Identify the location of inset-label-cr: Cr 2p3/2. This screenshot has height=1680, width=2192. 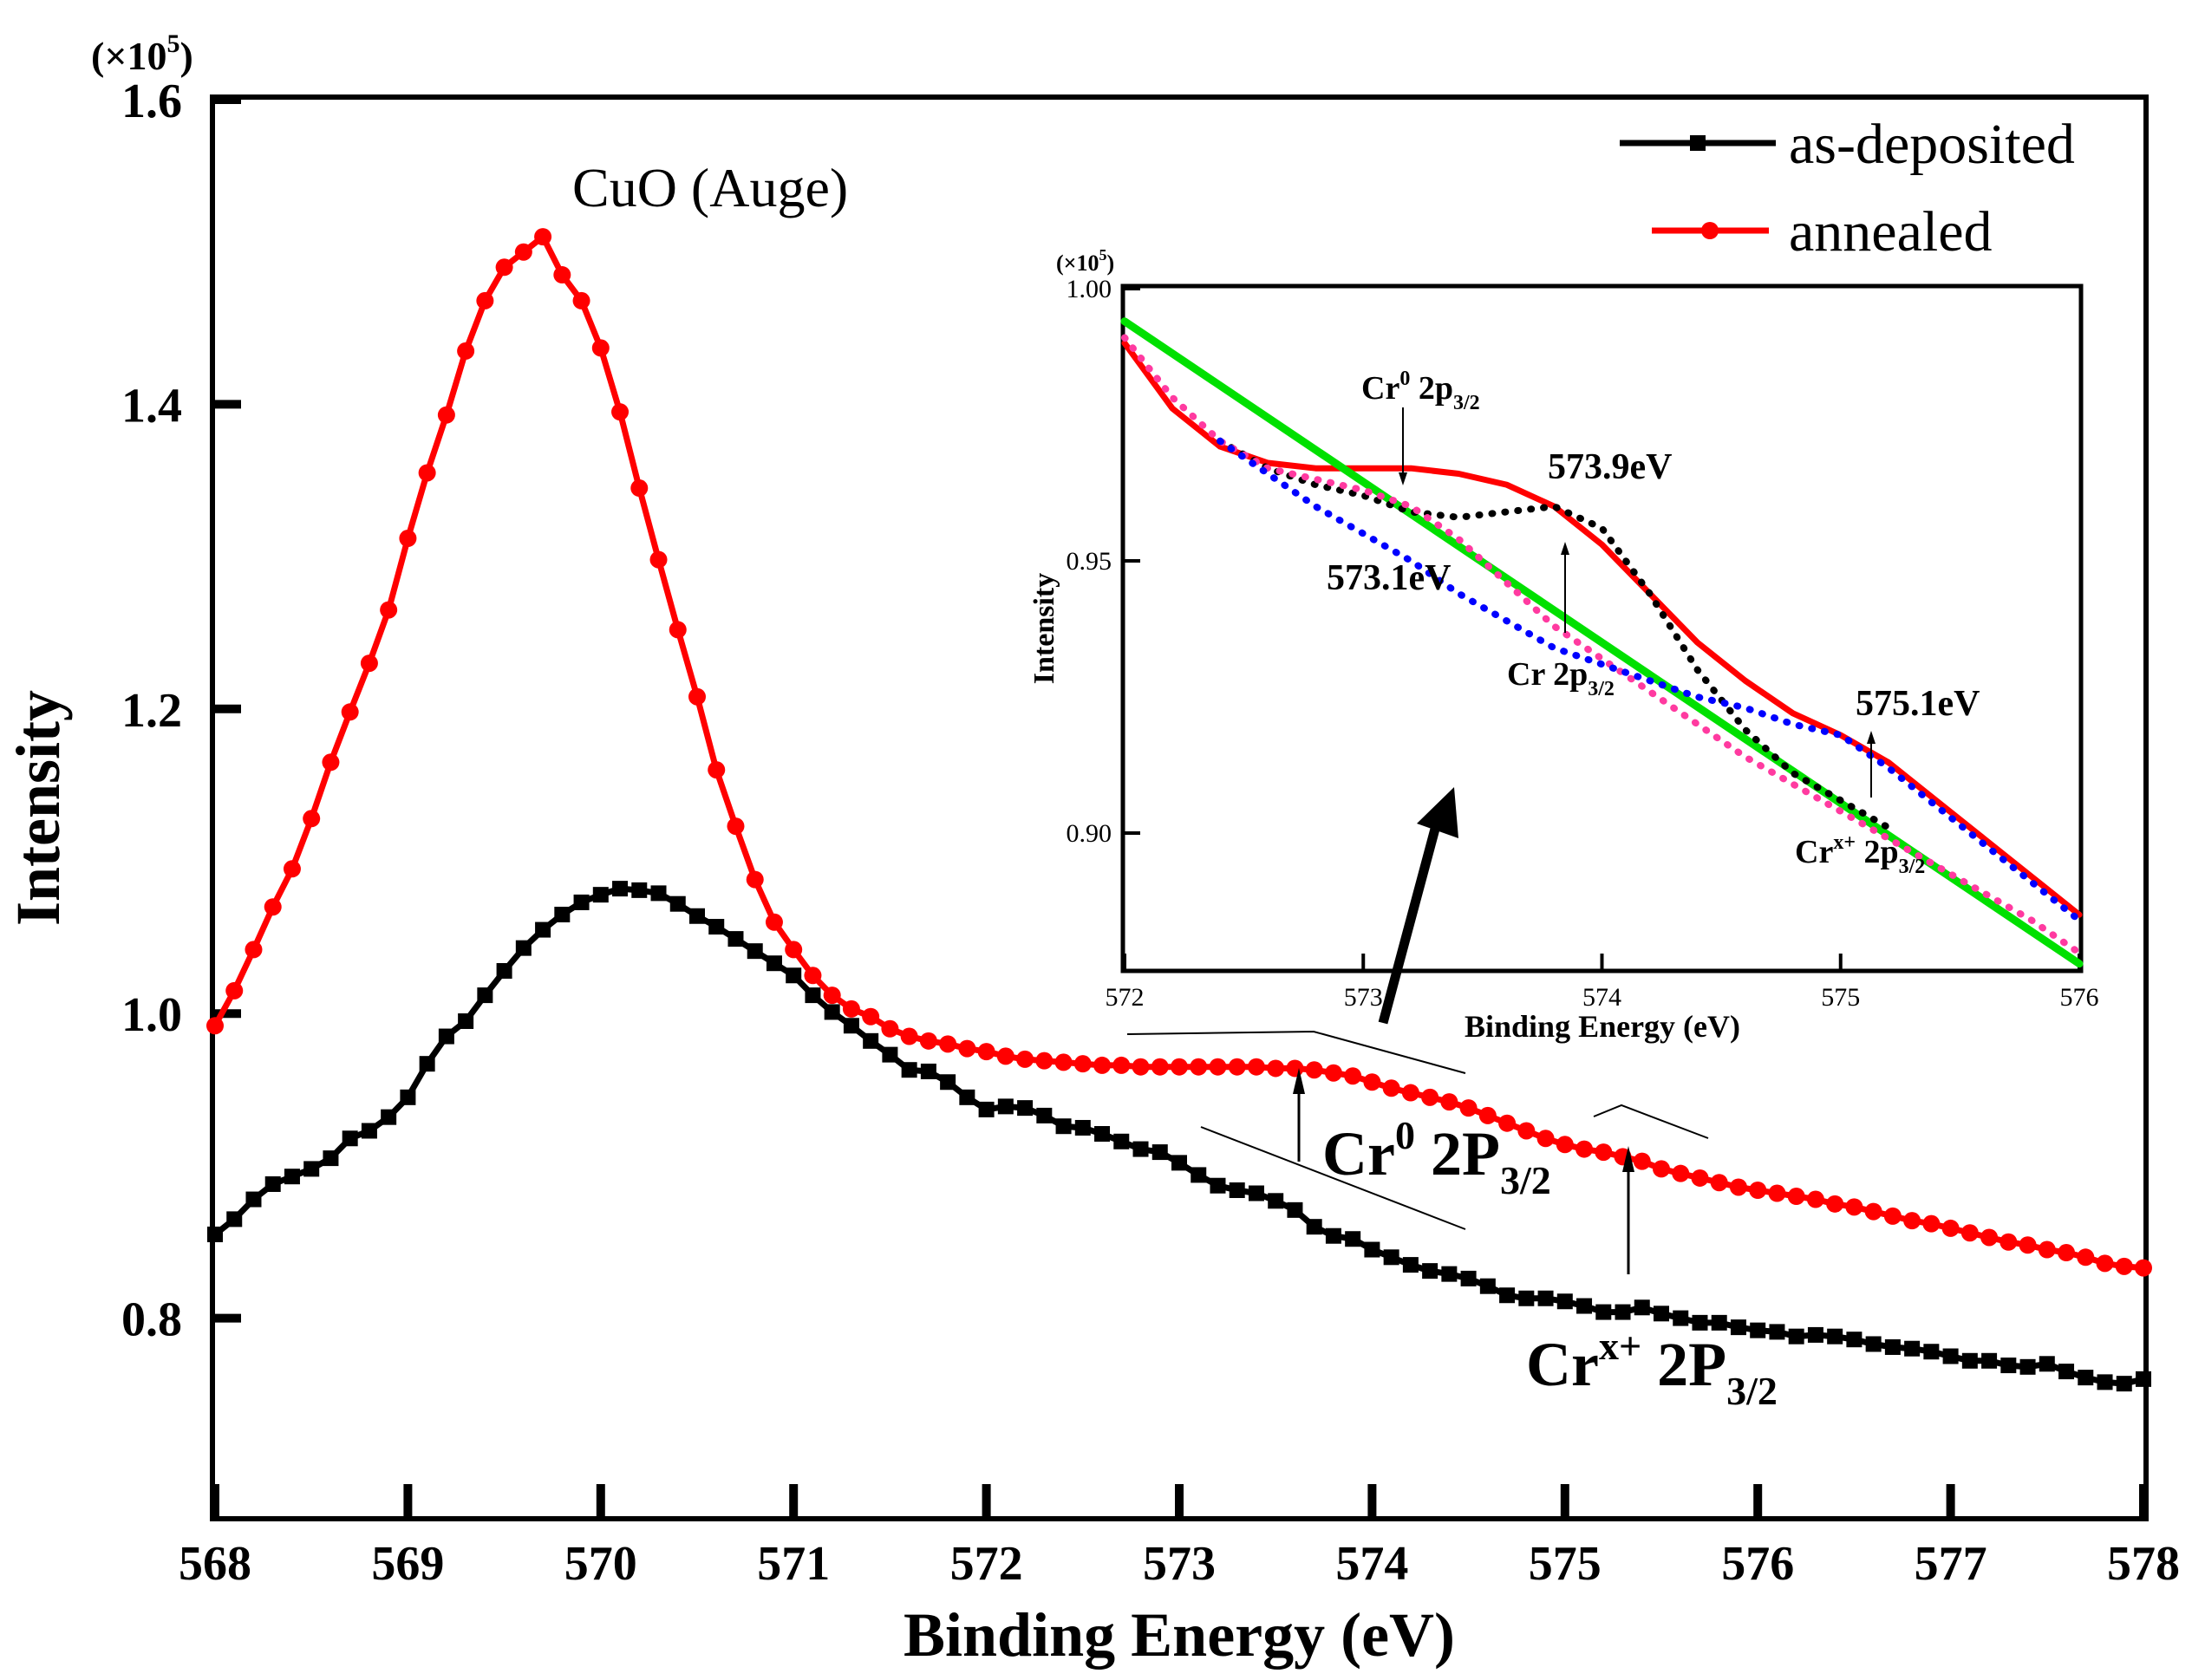
(1561, 678).